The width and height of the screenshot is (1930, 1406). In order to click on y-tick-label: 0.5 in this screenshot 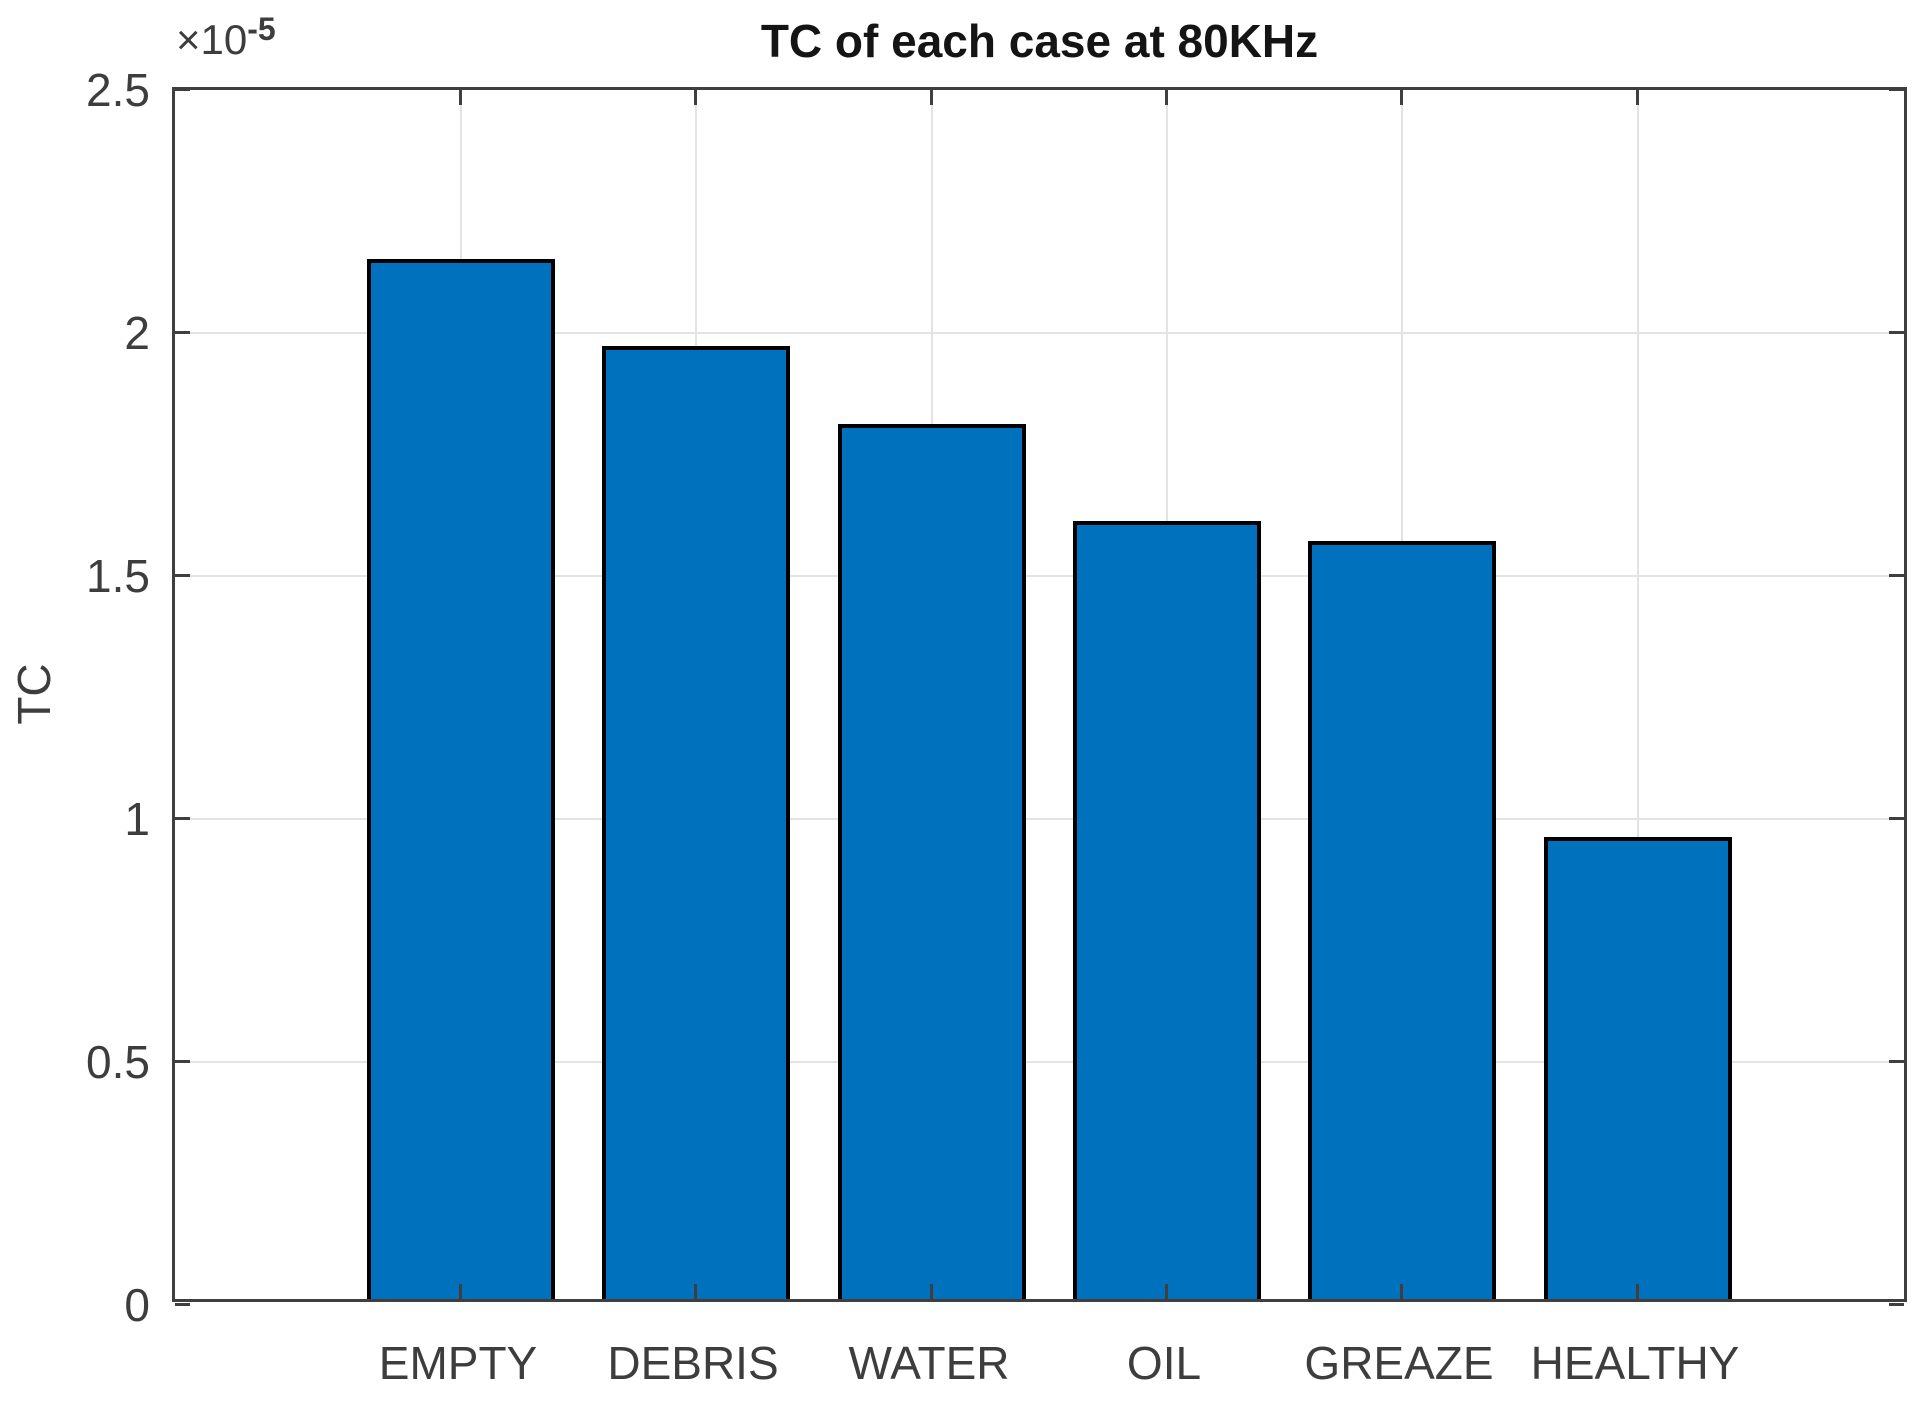, I will do `click(118, 1062)`.